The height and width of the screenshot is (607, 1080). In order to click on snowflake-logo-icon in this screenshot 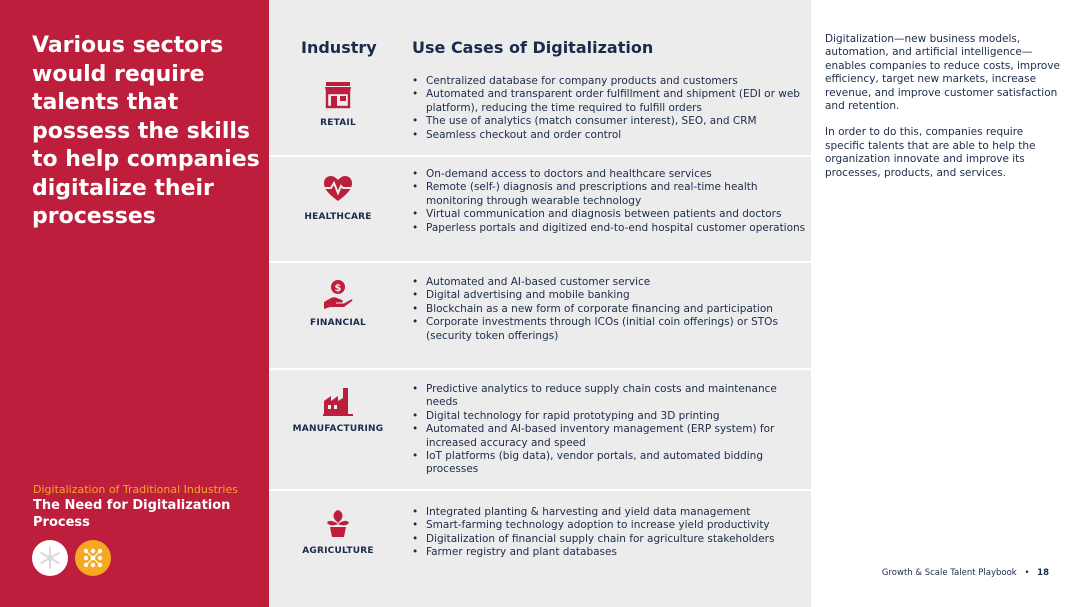, I will do `click(50, 558)`.